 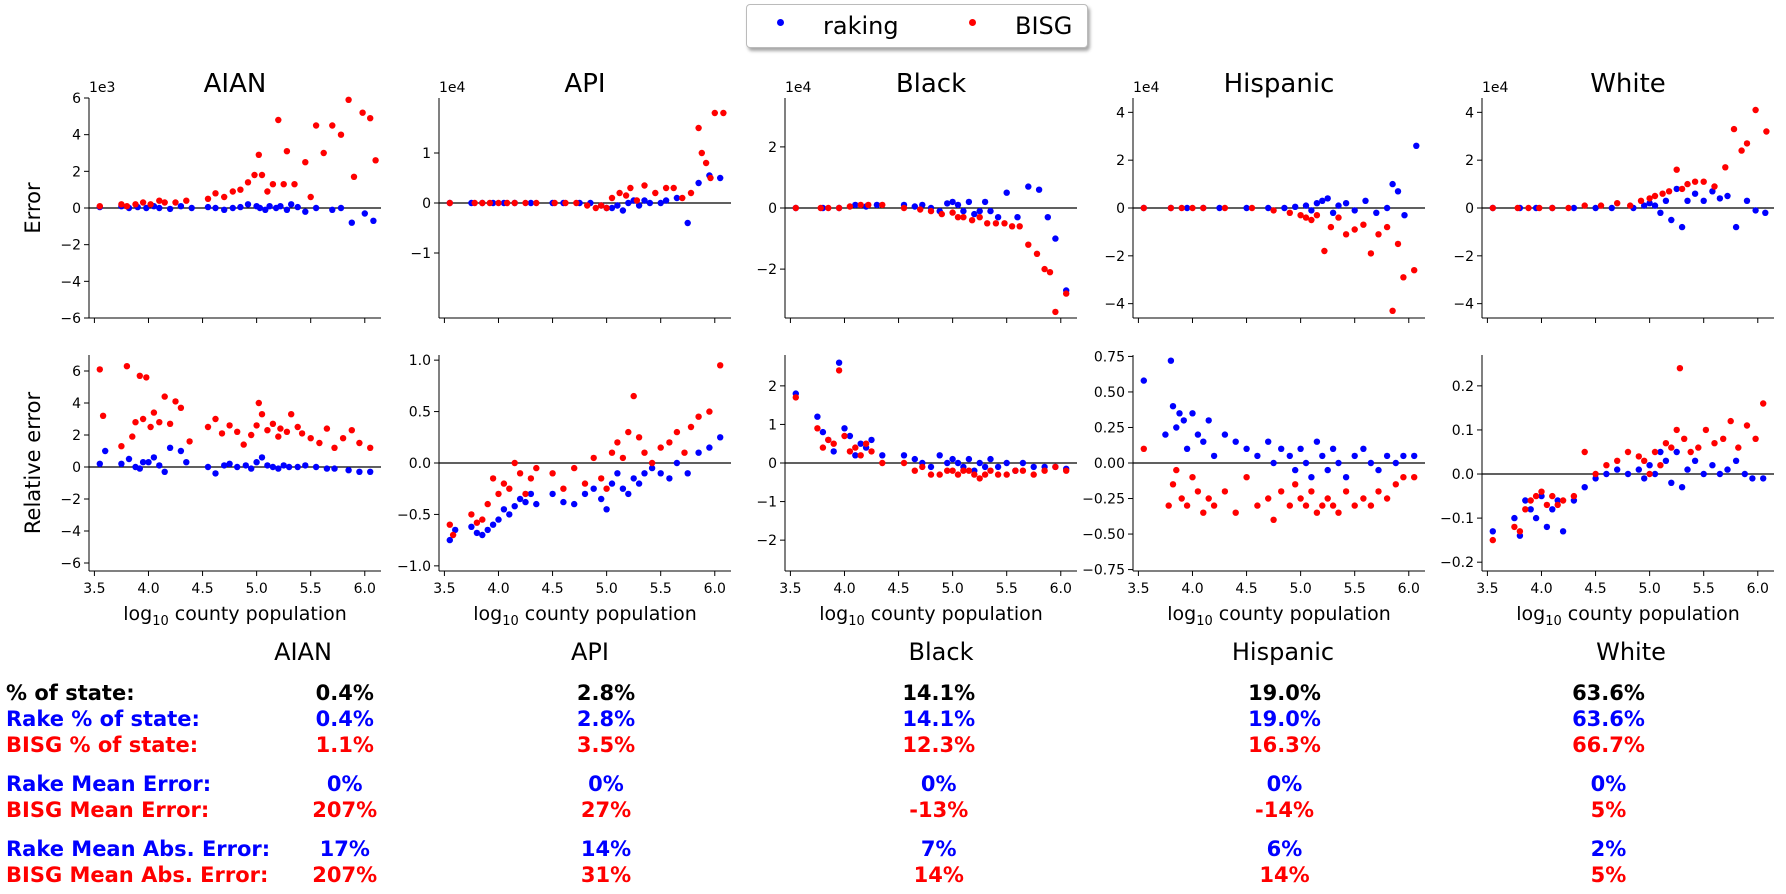 I want to click on relerr-hispanic-xtick-label: 3.5, so click(x=1138, y=589).